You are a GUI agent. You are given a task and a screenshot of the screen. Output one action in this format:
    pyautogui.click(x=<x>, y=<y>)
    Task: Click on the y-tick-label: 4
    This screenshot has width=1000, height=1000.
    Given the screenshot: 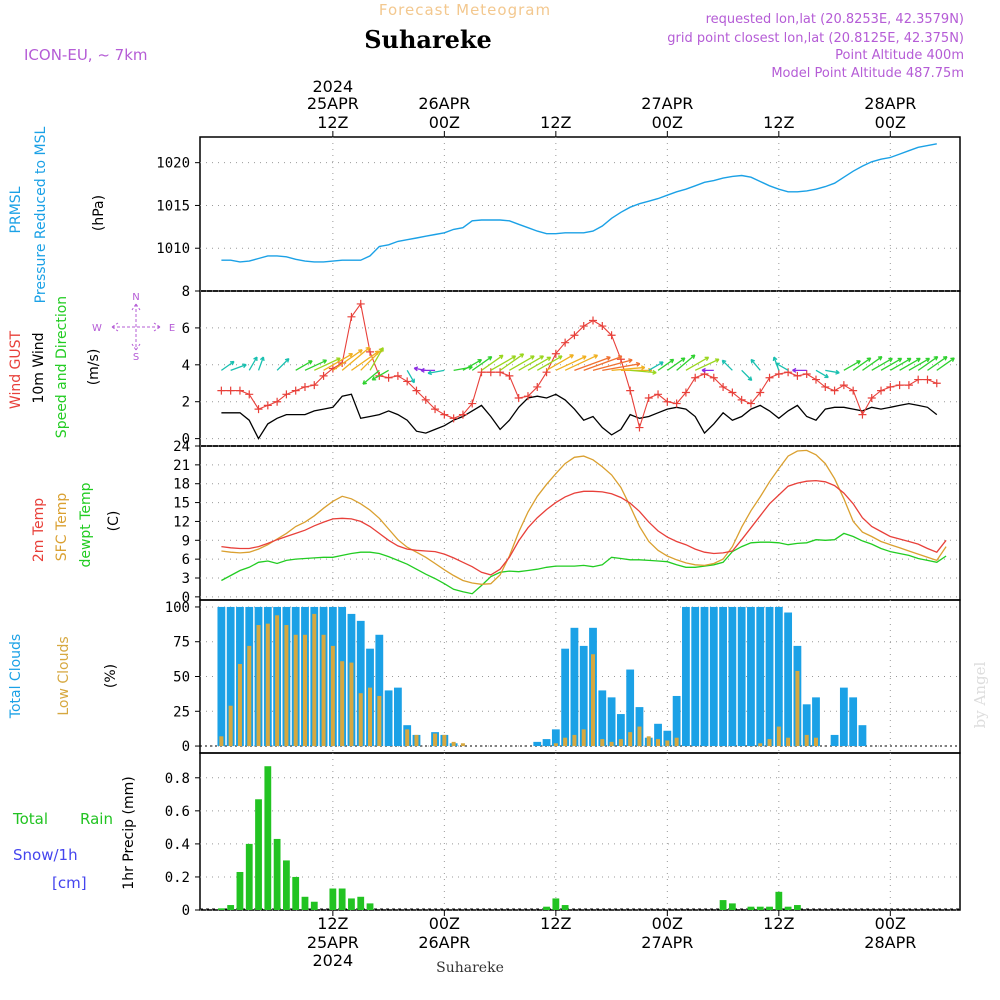 What is the action you would take?
    pyautogui.click(x=186, y=366)
    